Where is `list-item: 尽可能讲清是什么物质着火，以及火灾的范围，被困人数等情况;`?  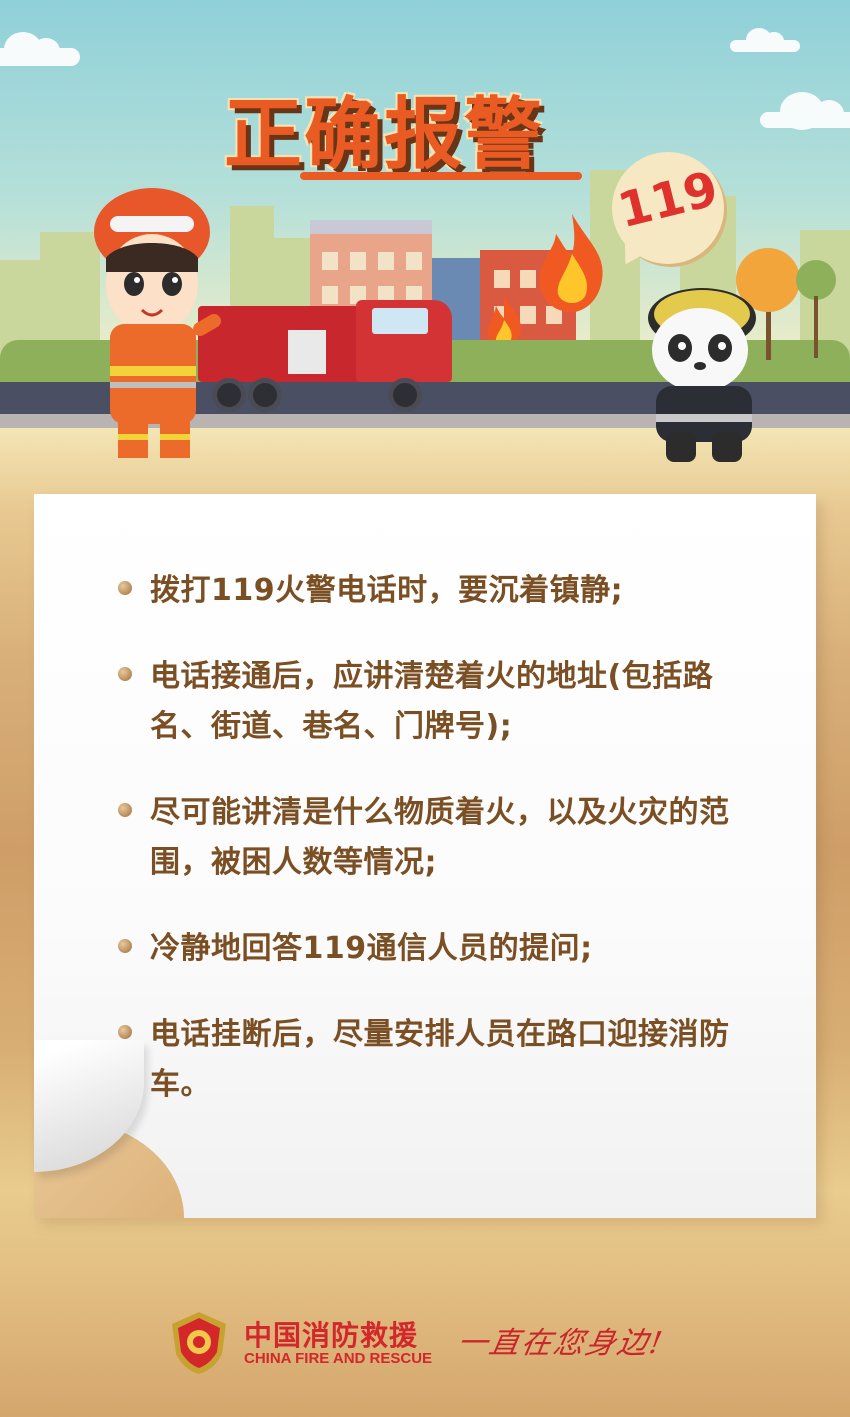
list-item: 尽可能讲清是什么物质着火，以及火灾的范围，被困人数等情况; is located at coordinates (438, 838).